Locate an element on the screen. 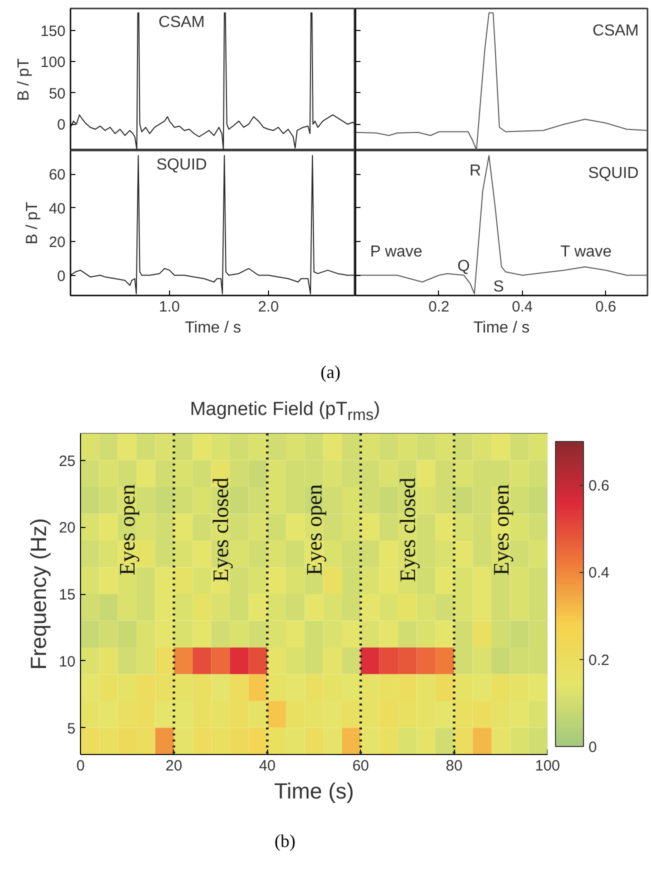 The height and width of the screenshot is (873, 651). annotation: P wave is located at coordinates (396, 252).